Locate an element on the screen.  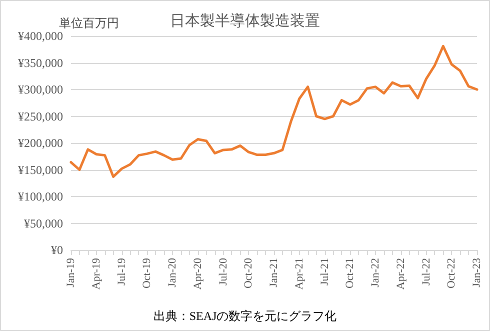
y-tick-label: ¥0 is located at coordinates (57, 250).